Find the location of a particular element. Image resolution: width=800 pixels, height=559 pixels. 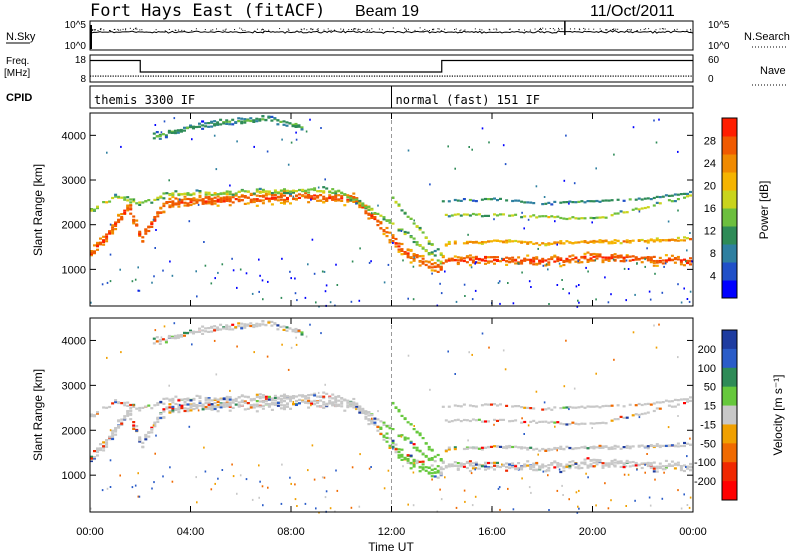

colorbar-segment is located at coordinates (729, 163).